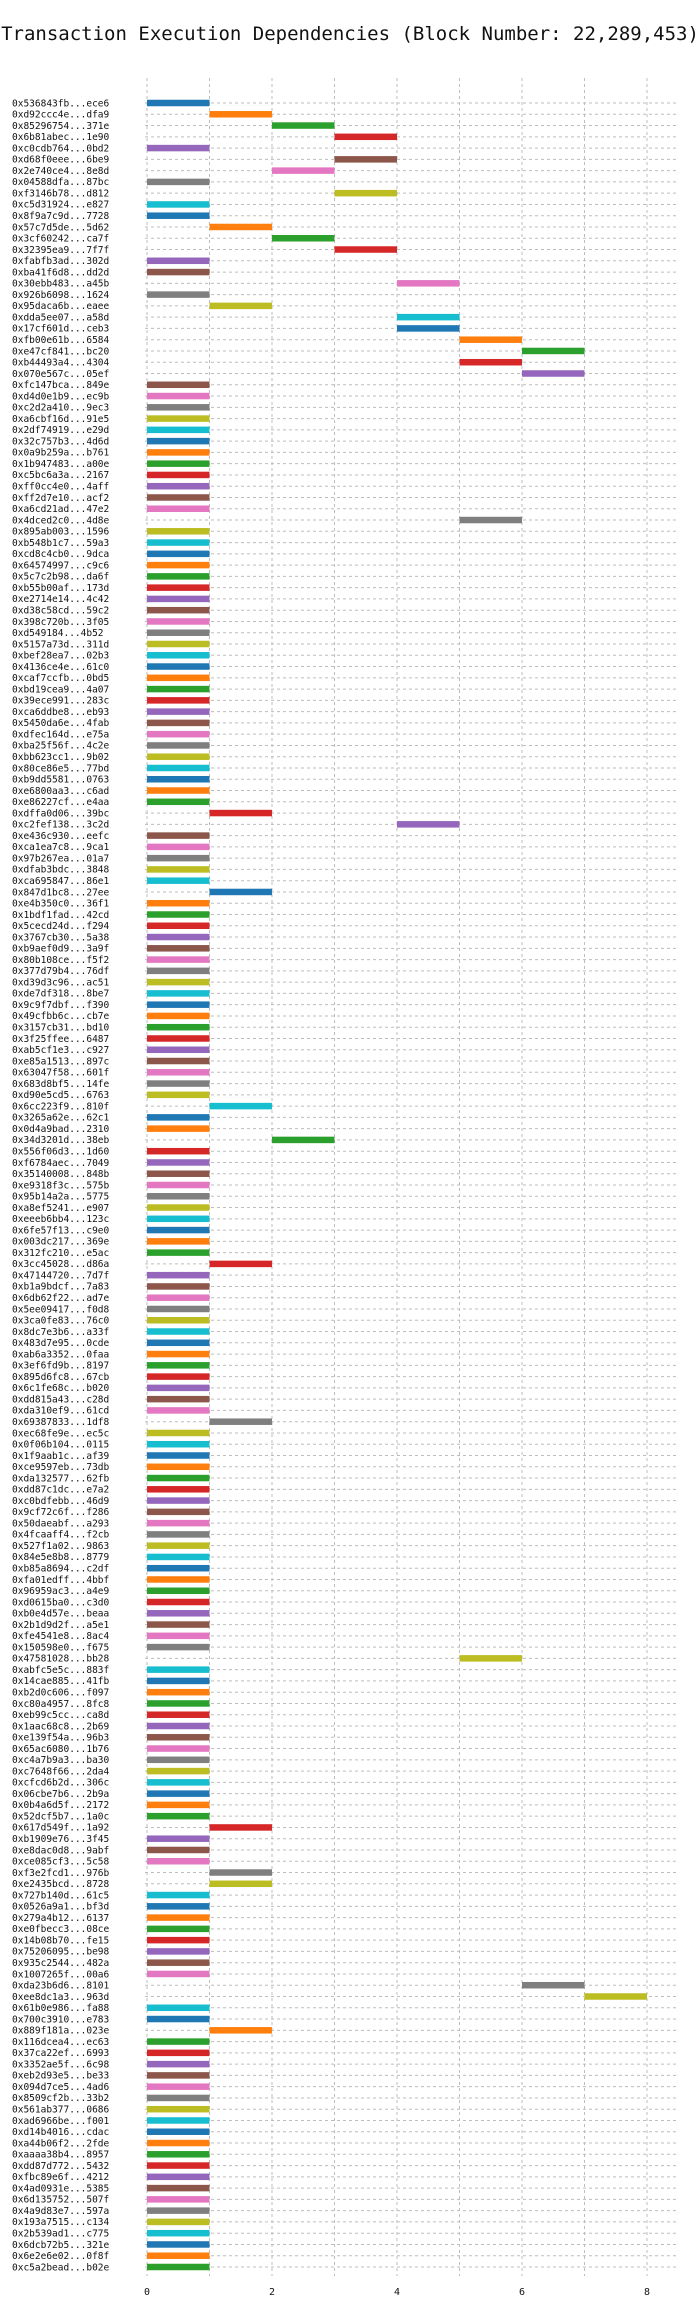 Image resolution: width=700 pixels, height=2316 pixels. Describe the element at coordinates (61, 723) in the screenshot. I see `transaction-label: 0x5450da6e...4fab` at that location.